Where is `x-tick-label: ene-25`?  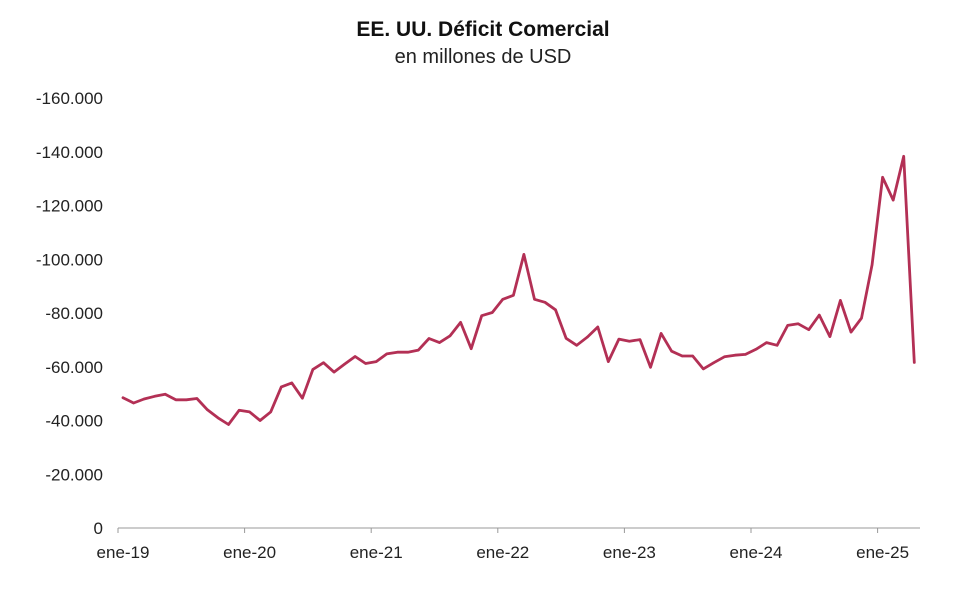
x-tick-label: ene-25 is located at coordinates (882, 552).